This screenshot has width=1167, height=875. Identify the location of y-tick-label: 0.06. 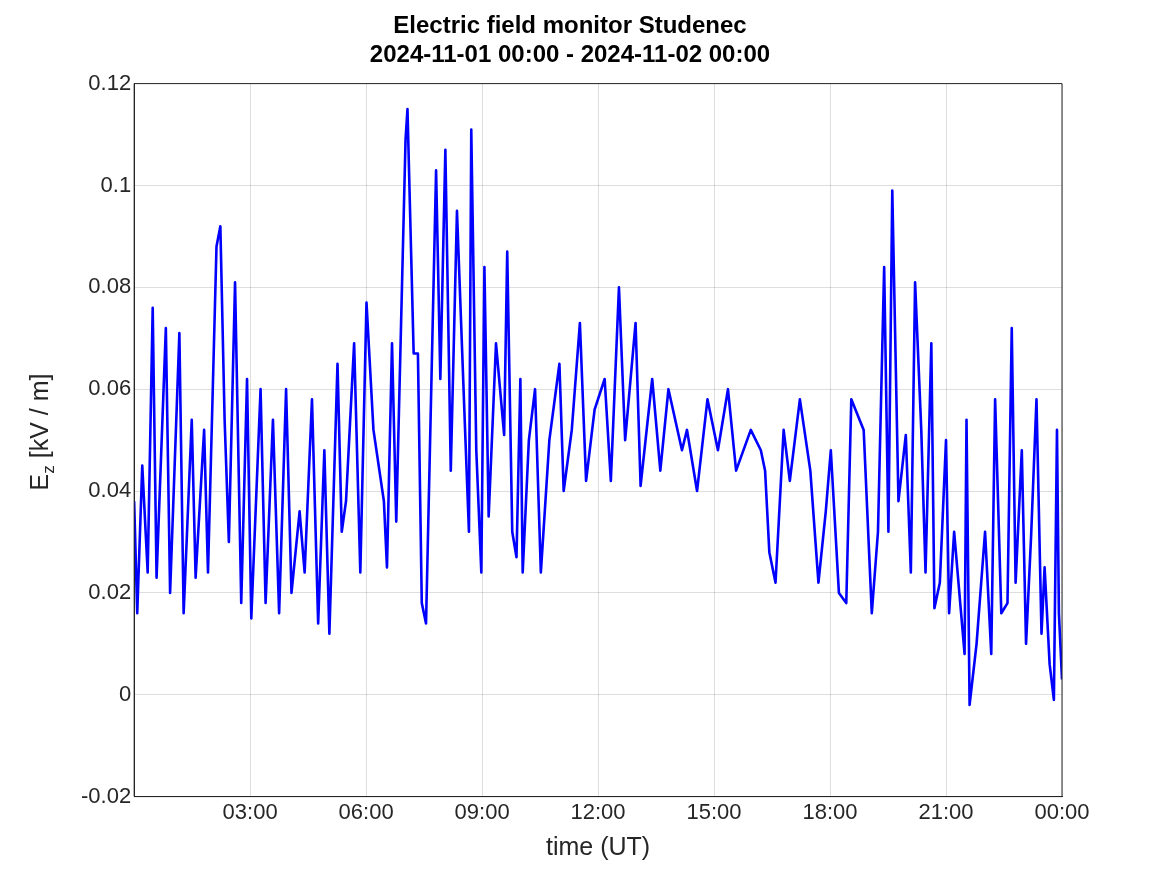
(110, 388).